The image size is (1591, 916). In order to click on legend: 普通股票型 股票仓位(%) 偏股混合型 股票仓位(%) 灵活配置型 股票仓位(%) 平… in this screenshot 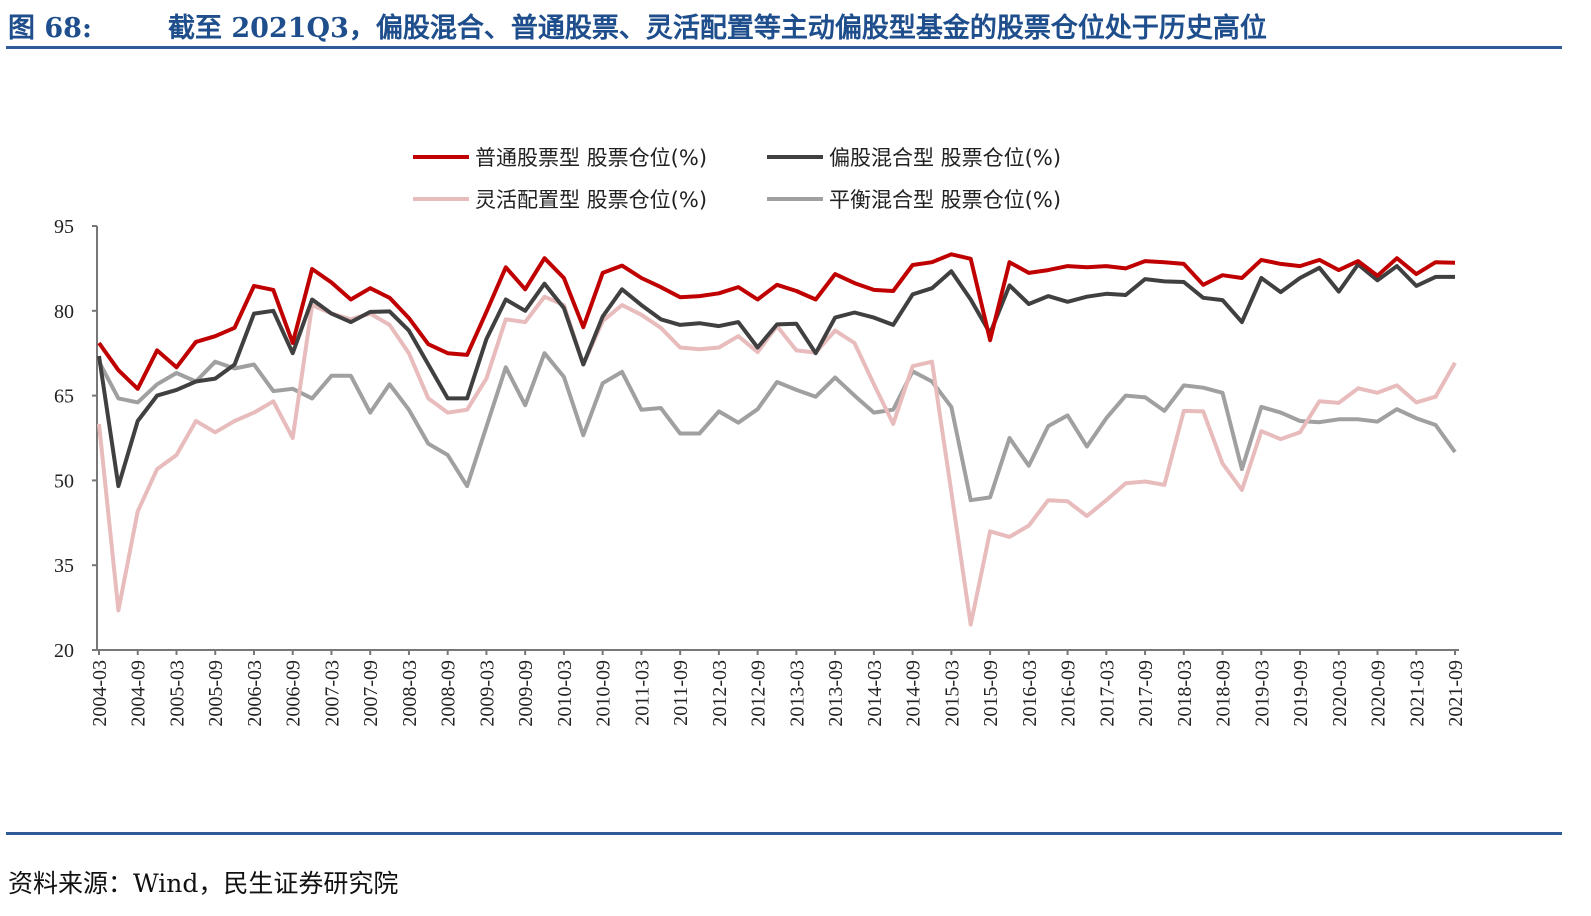, I will do `click(737, 179)`.